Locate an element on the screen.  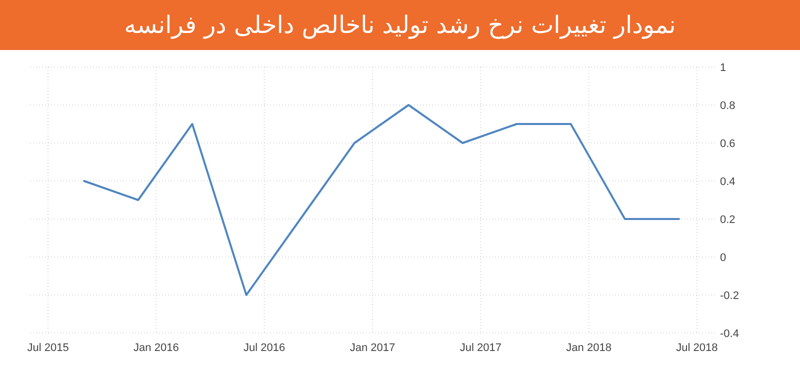
x-tick-label: Jul 2018 is located at coordinates (697, 348).